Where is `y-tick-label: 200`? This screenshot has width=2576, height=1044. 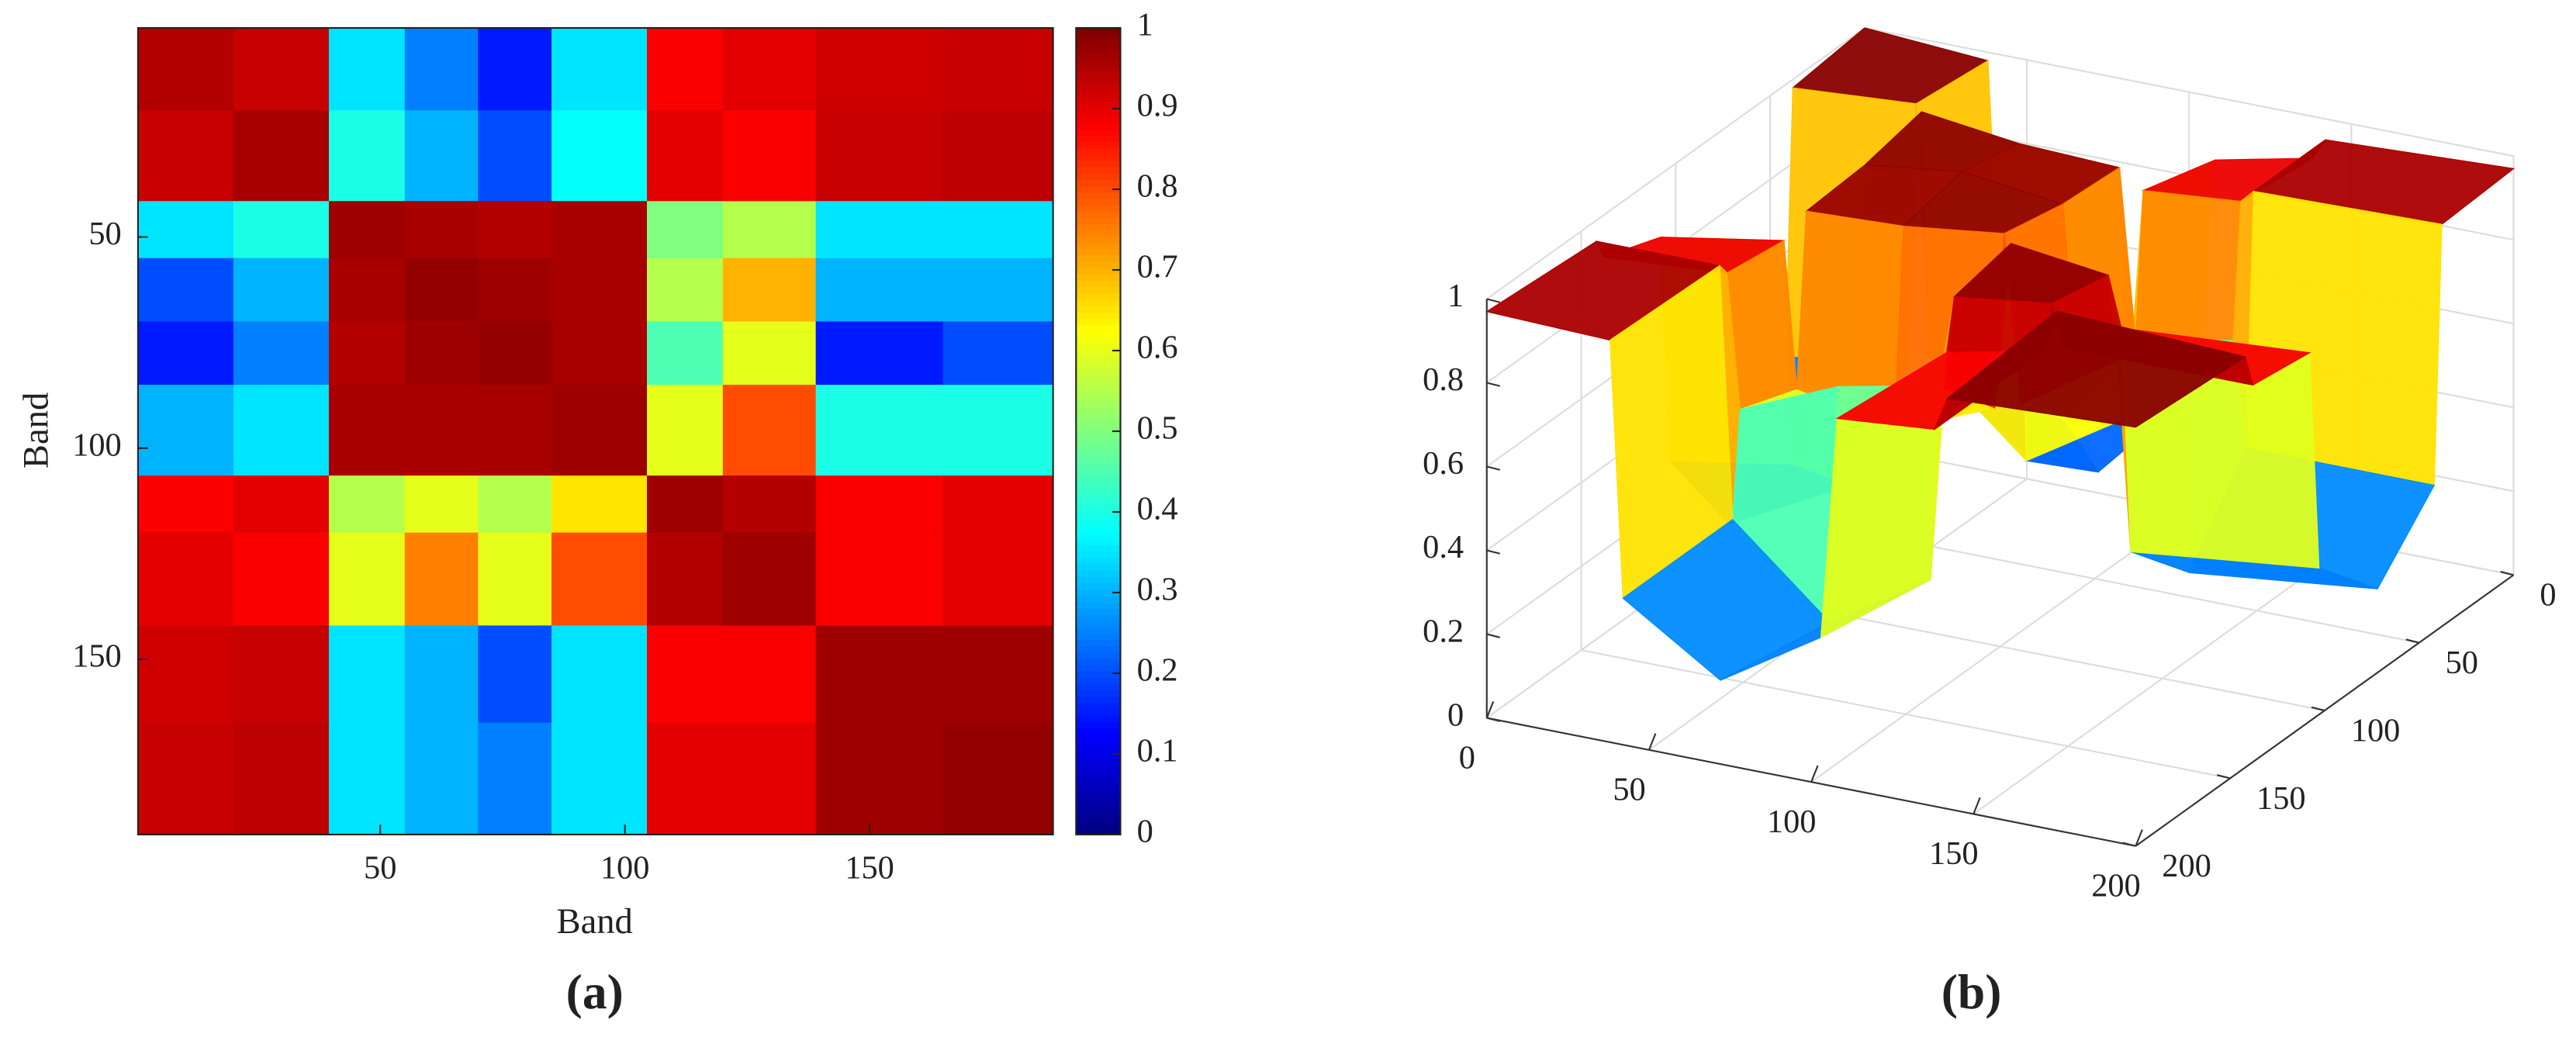
y-tick-label: 200 is located at coordinates (2186, 866).